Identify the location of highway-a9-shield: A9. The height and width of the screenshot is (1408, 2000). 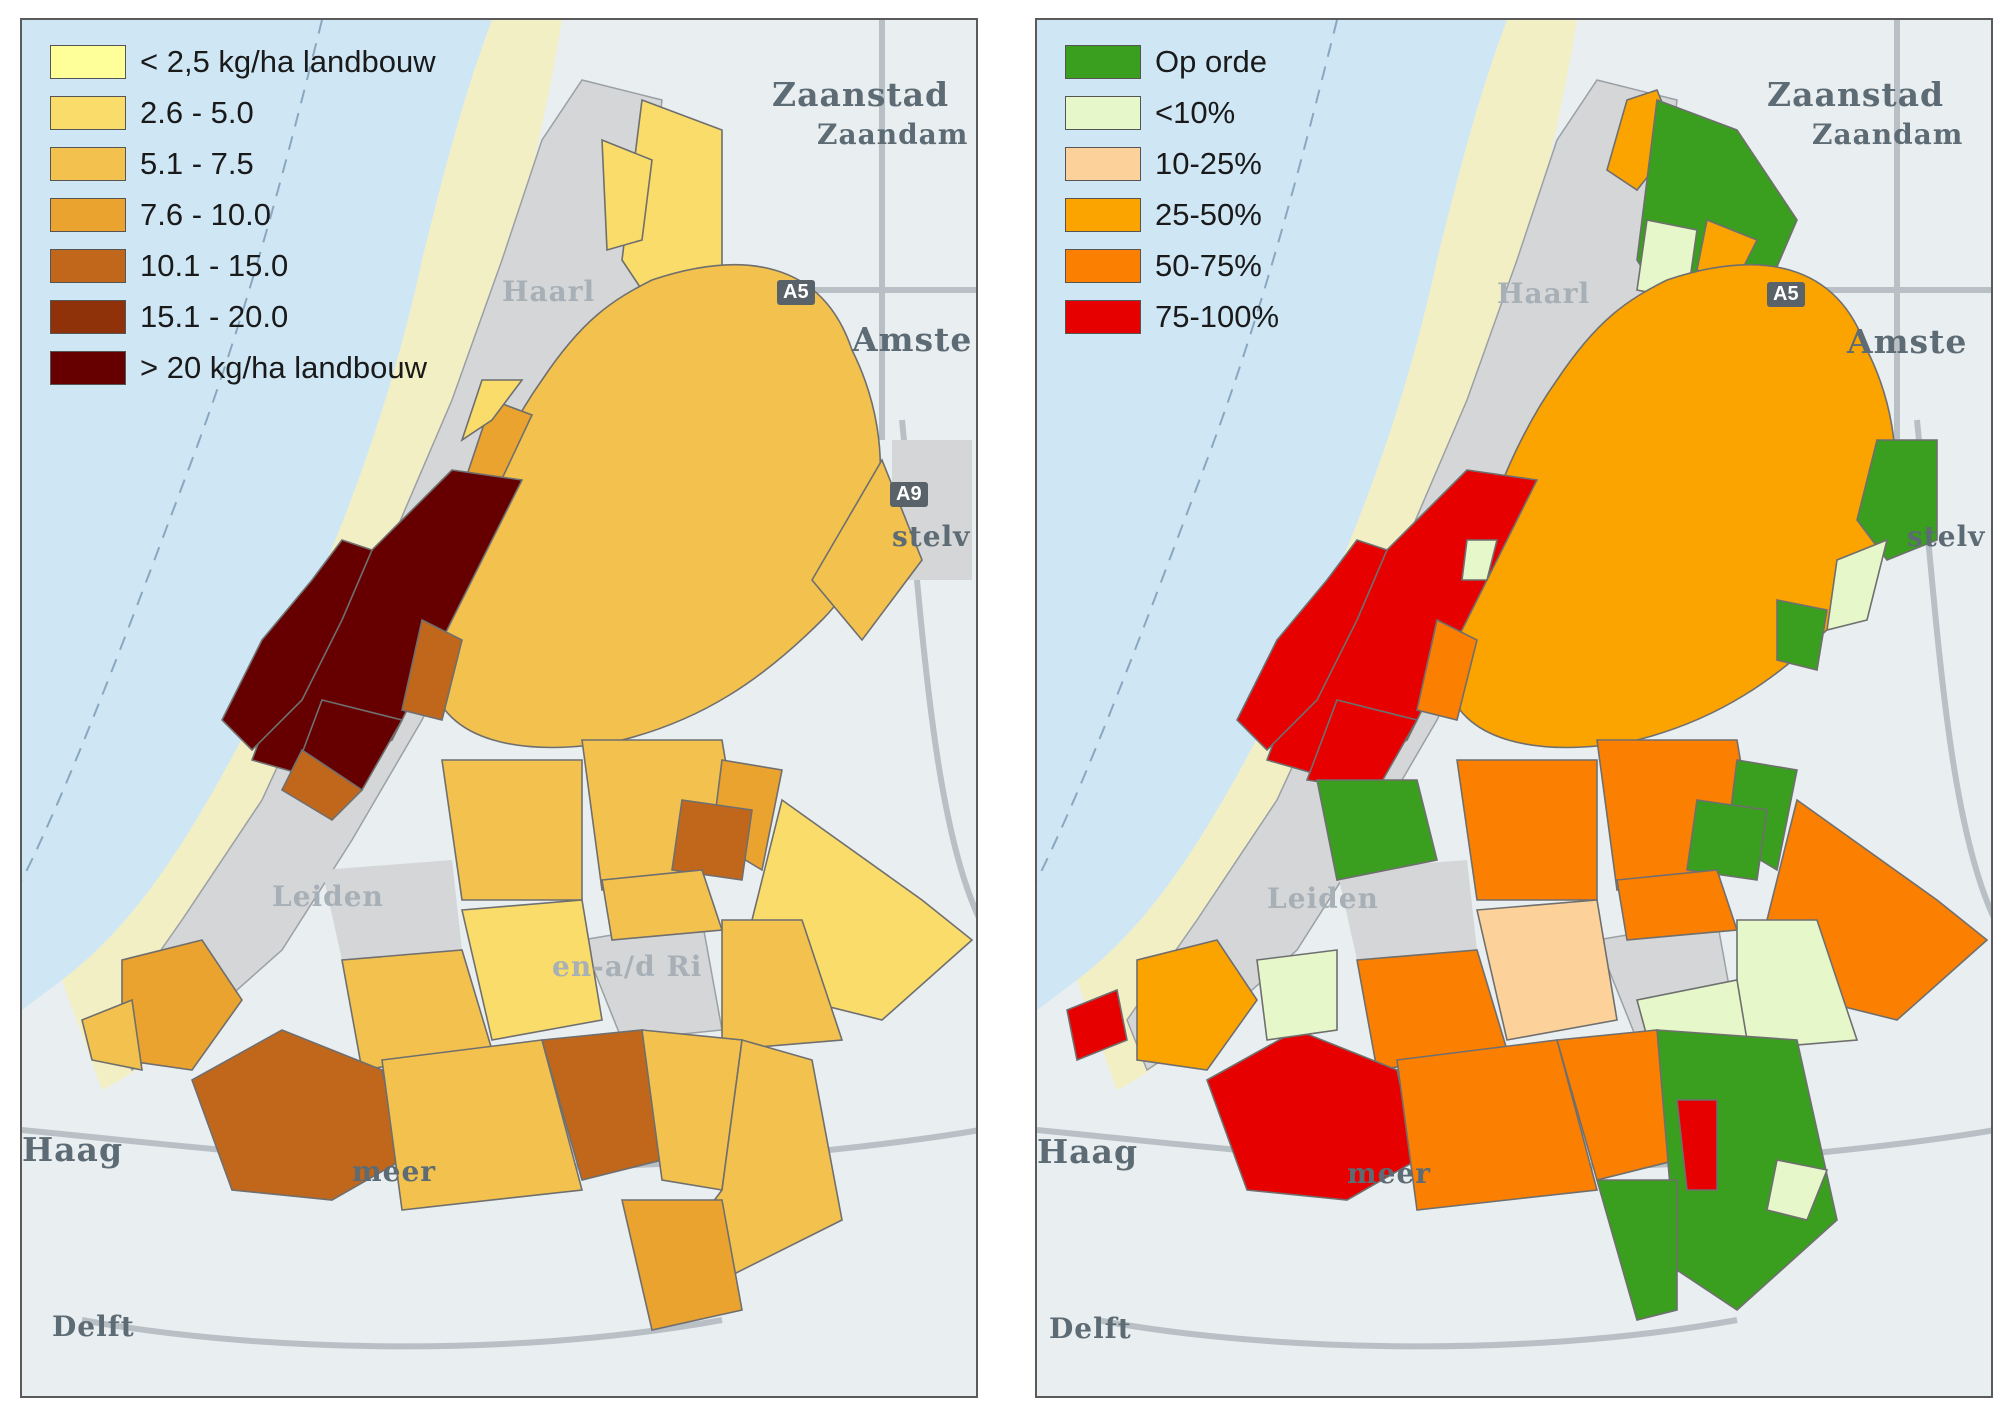
(909, 494).